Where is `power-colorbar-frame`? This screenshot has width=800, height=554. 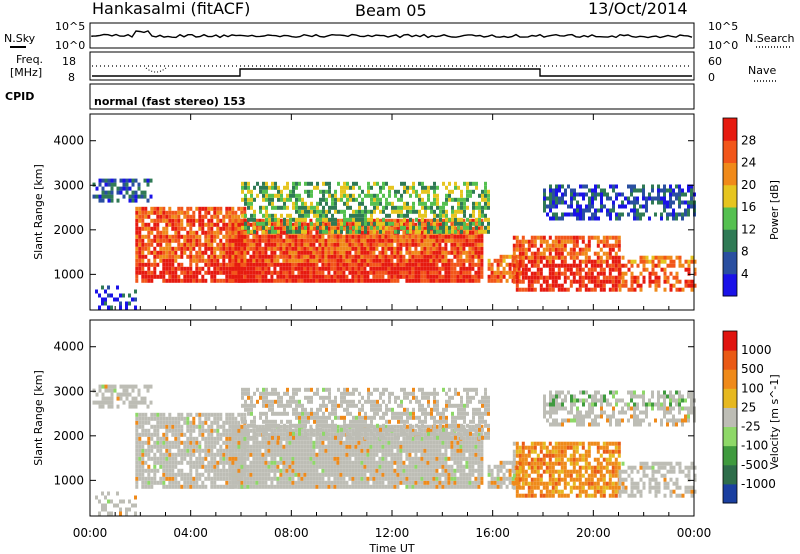 power-colorbar-frame is located at coordinates (730, 207).